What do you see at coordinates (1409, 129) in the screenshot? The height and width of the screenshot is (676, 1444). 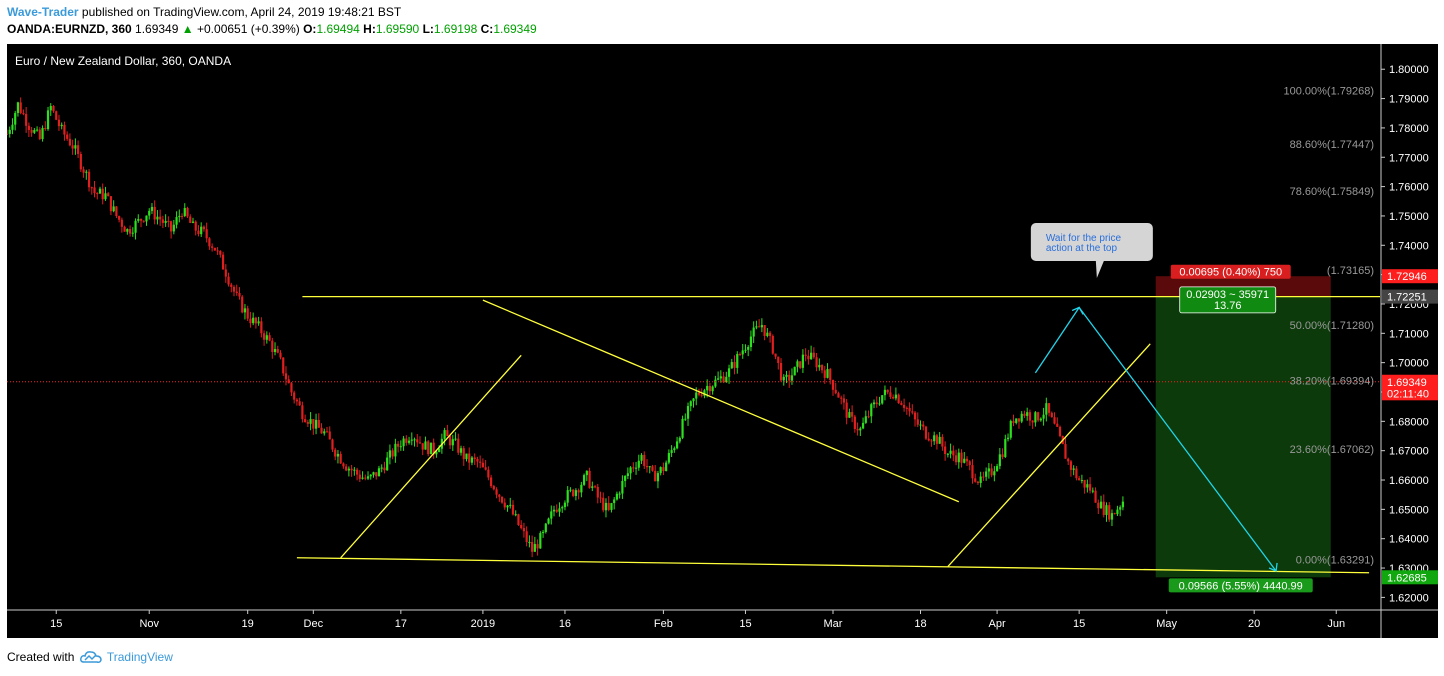 I see `y-tick-label: 1.78000` at bounding box center [1409, 129].